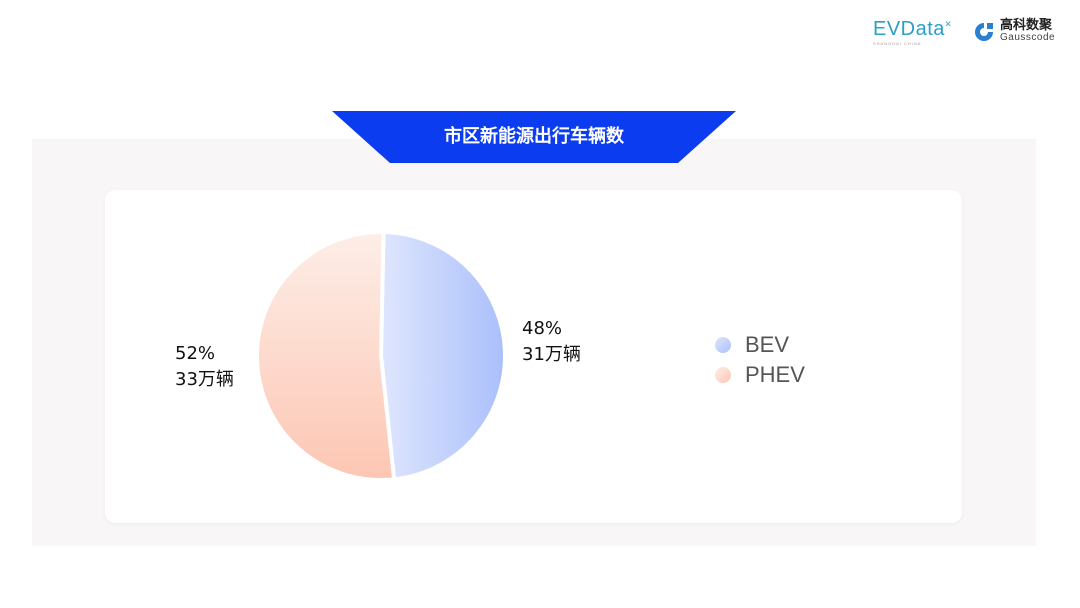 This screenshot has width=1080, height=608. Describe the element at coordinates (775, 374) in the screenshot. I see `legend-label-phev: PHEV` at that location.